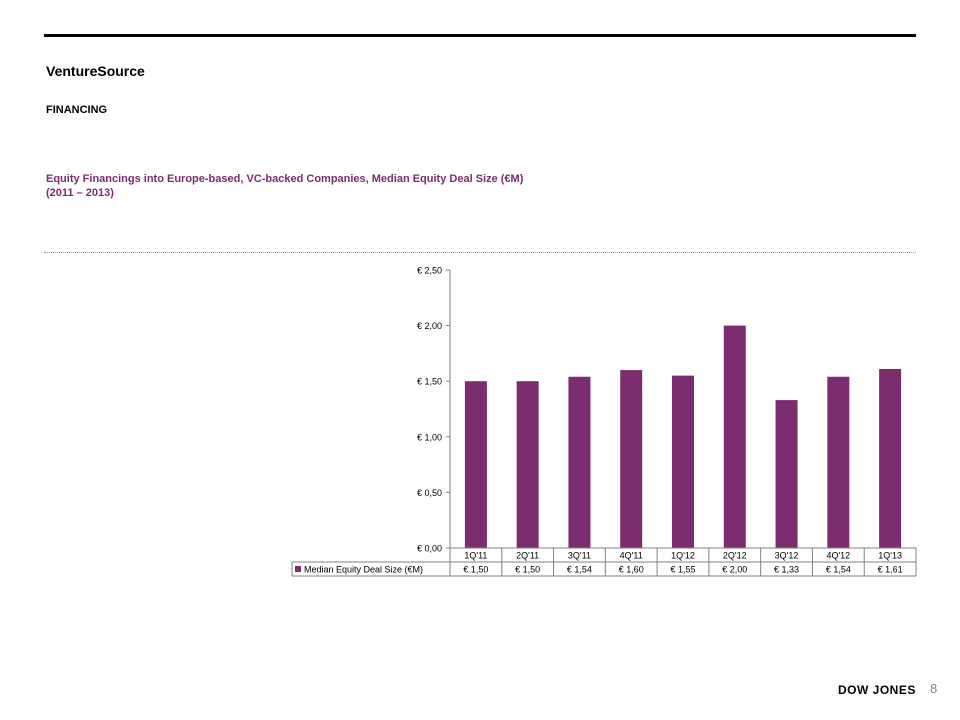 The height and width of the screenshot is (720, 960). What do you see at coordinates (682, 570) in the screenshot?
I see `data-value-label: € 1,55` at bounding box center [682, 570].